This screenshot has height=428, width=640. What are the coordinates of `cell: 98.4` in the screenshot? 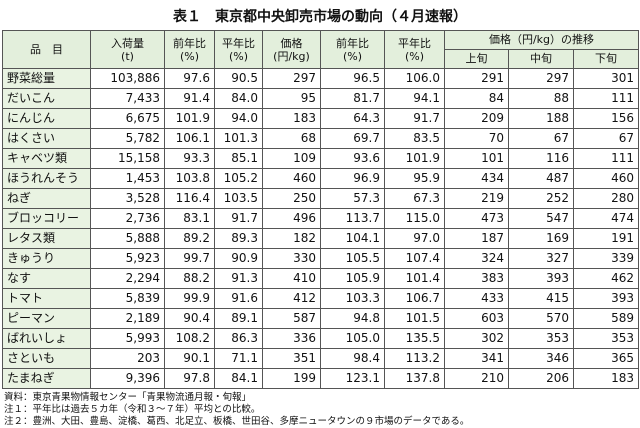 It's located at (352, 358).